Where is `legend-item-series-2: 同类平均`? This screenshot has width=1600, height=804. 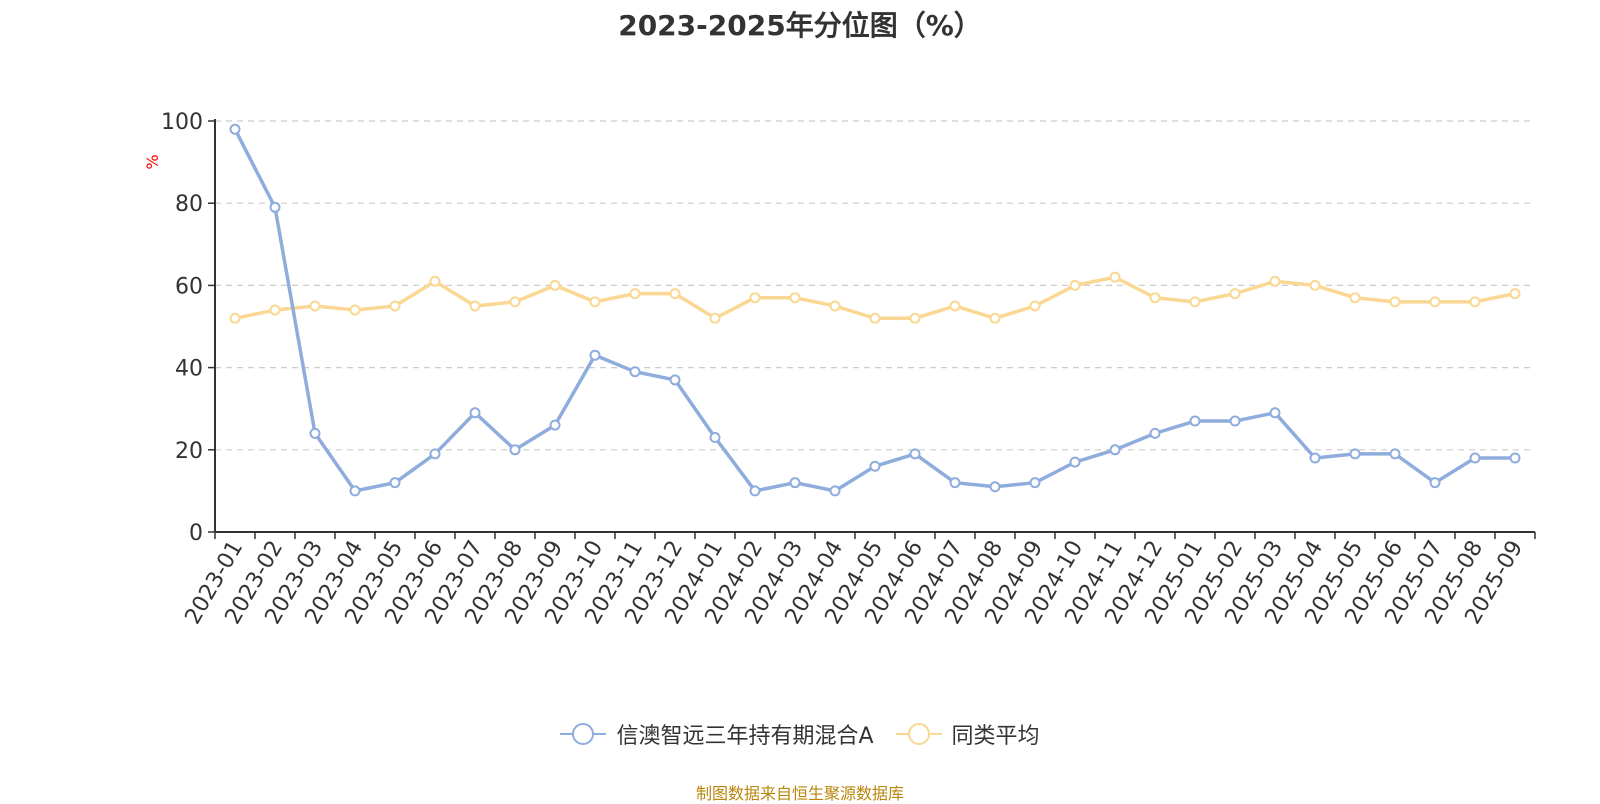 legend-item-series-2: 同类平均 is located at coordinates (967, 734).